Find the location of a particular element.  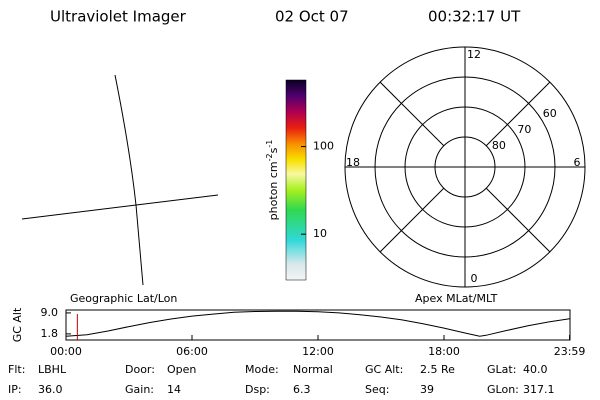

info-value: Open is located at coordinates (181, 369).